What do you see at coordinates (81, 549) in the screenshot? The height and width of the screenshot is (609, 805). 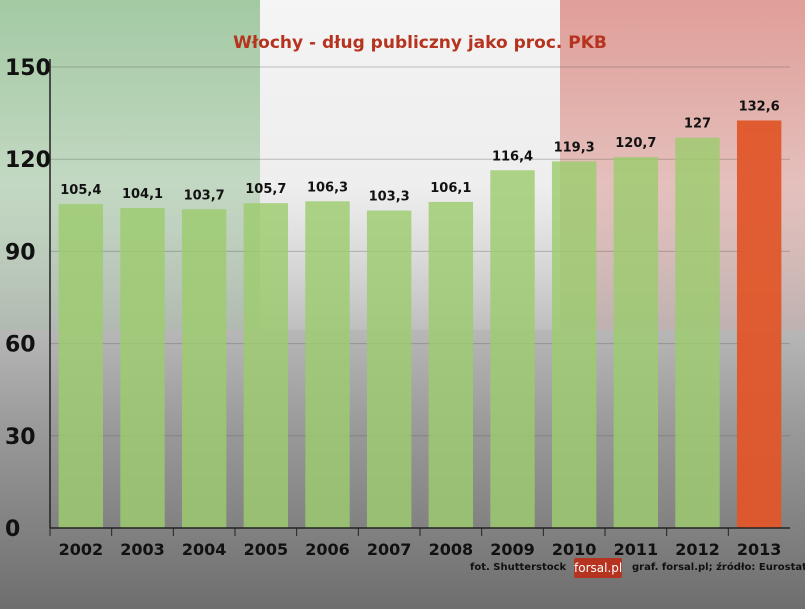 I see `x-tick-label: 2002` at bounding box center [81, 549].